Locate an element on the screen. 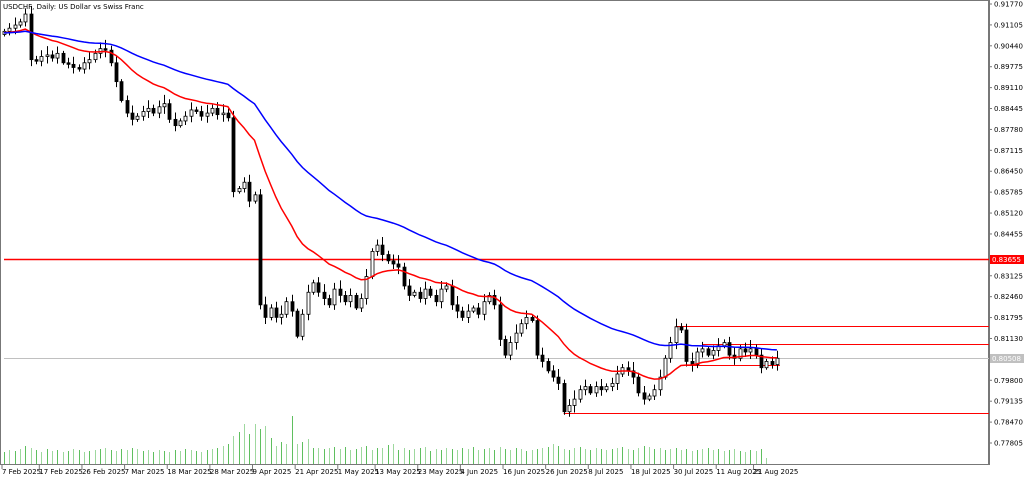  price-tick-label: 0.81130 is located at coordinates (1008, 339).